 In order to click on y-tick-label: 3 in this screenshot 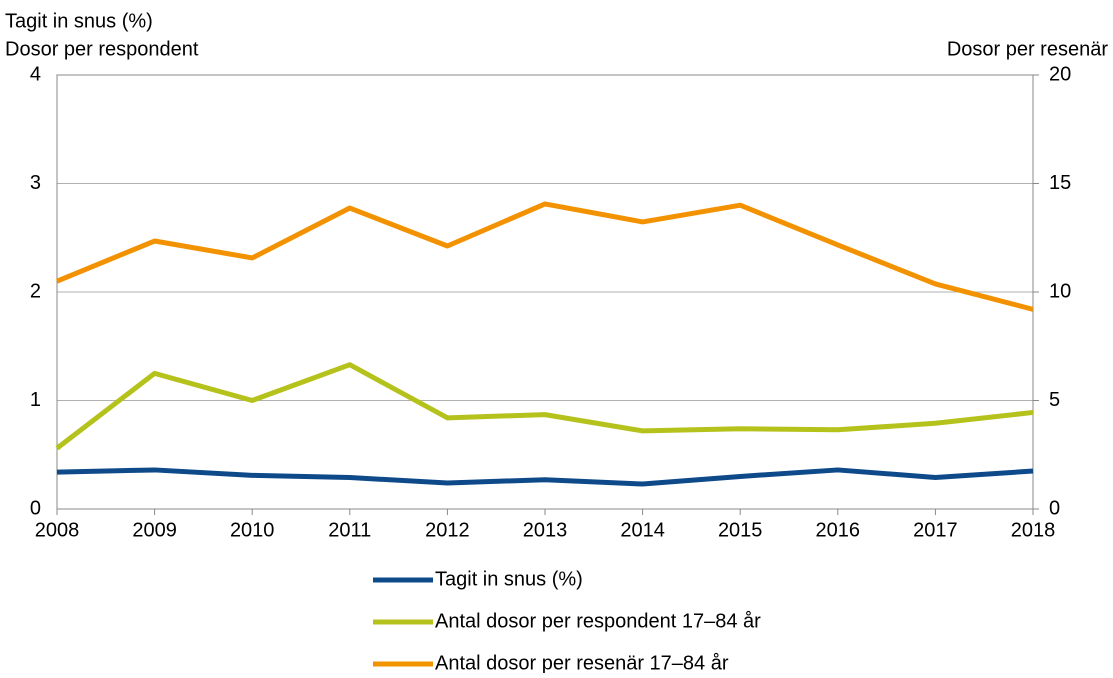, I will do `click(35, 183)`.